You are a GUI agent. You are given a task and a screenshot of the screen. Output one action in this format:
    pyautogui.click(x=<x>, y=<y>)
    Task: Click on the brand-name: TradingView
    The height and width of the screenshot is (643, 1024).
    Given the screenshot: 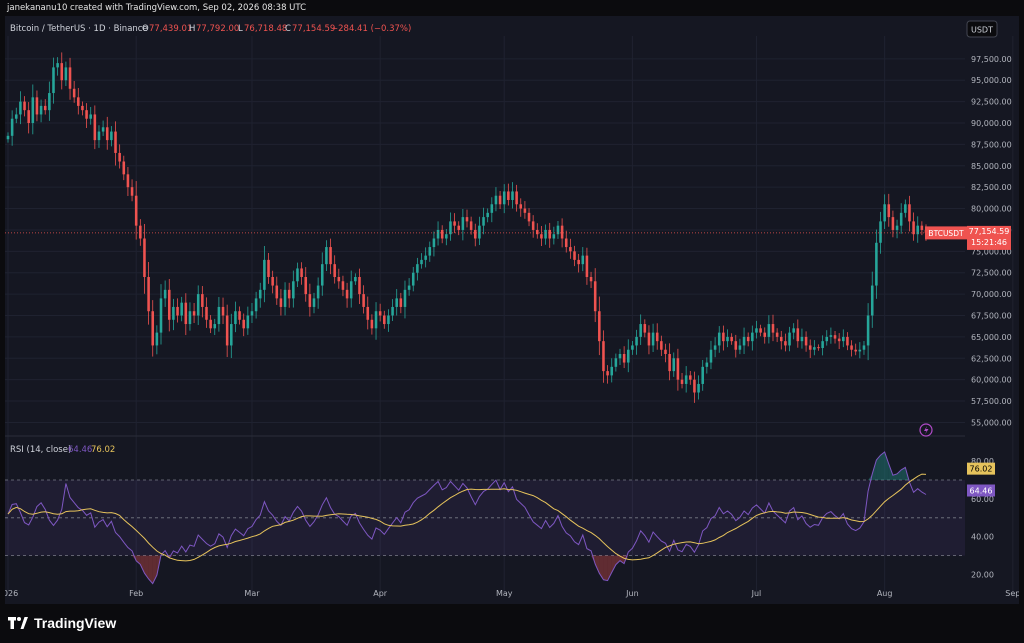 What is the action you would take?
    pyautogui.click(x=75, y=623)
    